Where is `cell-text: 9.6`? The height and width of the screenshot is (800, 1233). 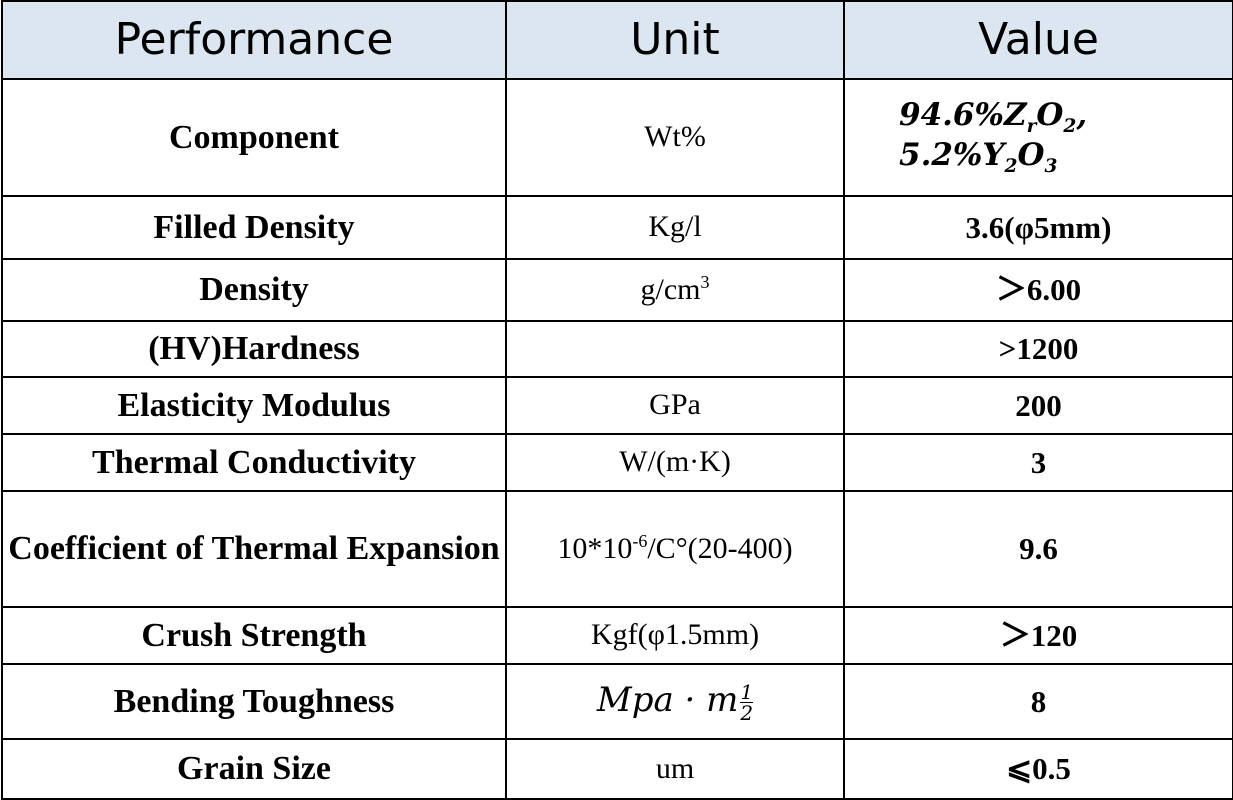
cell-text: 9.6 is located at coordinates (1038, 549).